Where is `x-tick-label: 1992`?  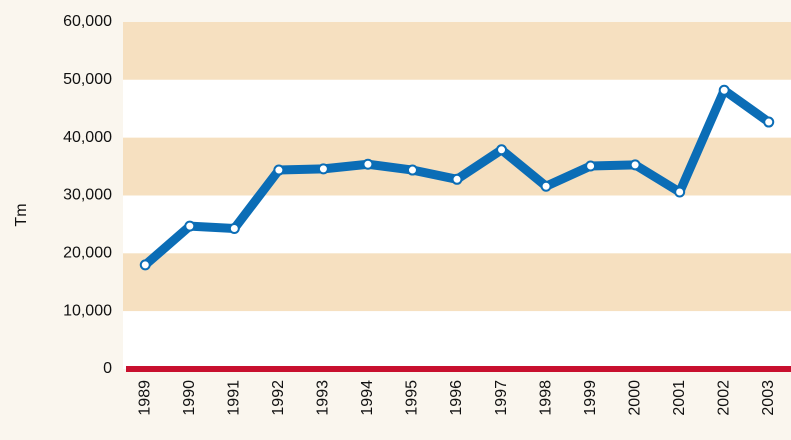 x-tick-label: 1992 is located at coordinates (278, 398).